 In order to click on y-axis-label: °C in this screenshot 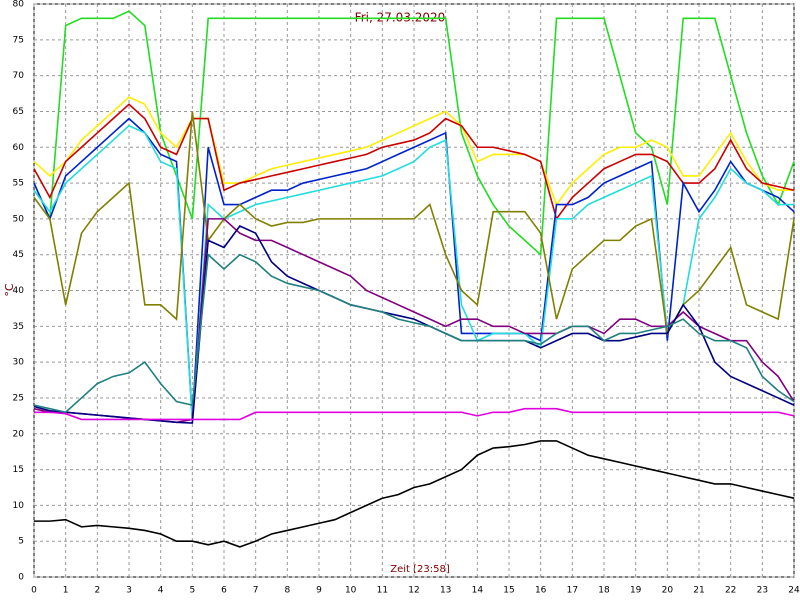, I will do `click(9, 290)`.